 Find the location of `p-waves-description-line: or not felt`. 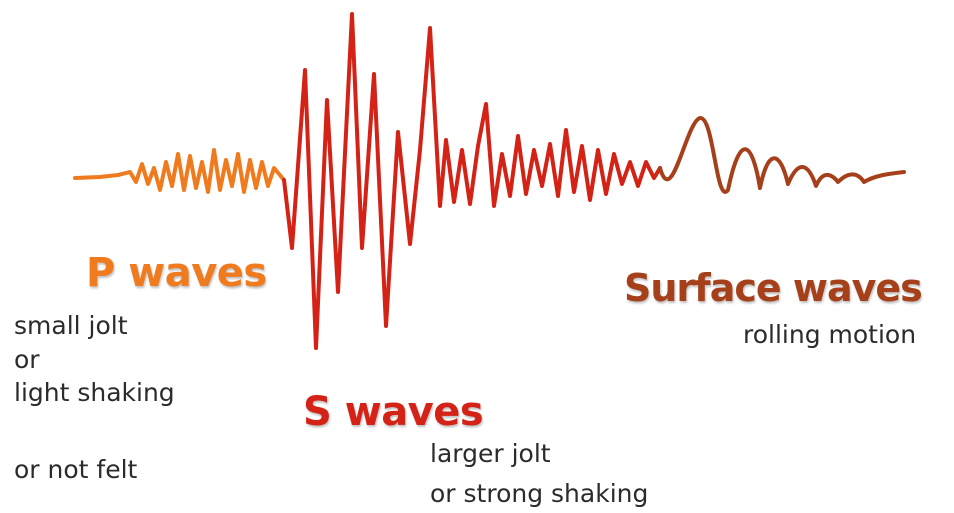

p-waves-description-line: or not felt is located at coordinates (76, 469).